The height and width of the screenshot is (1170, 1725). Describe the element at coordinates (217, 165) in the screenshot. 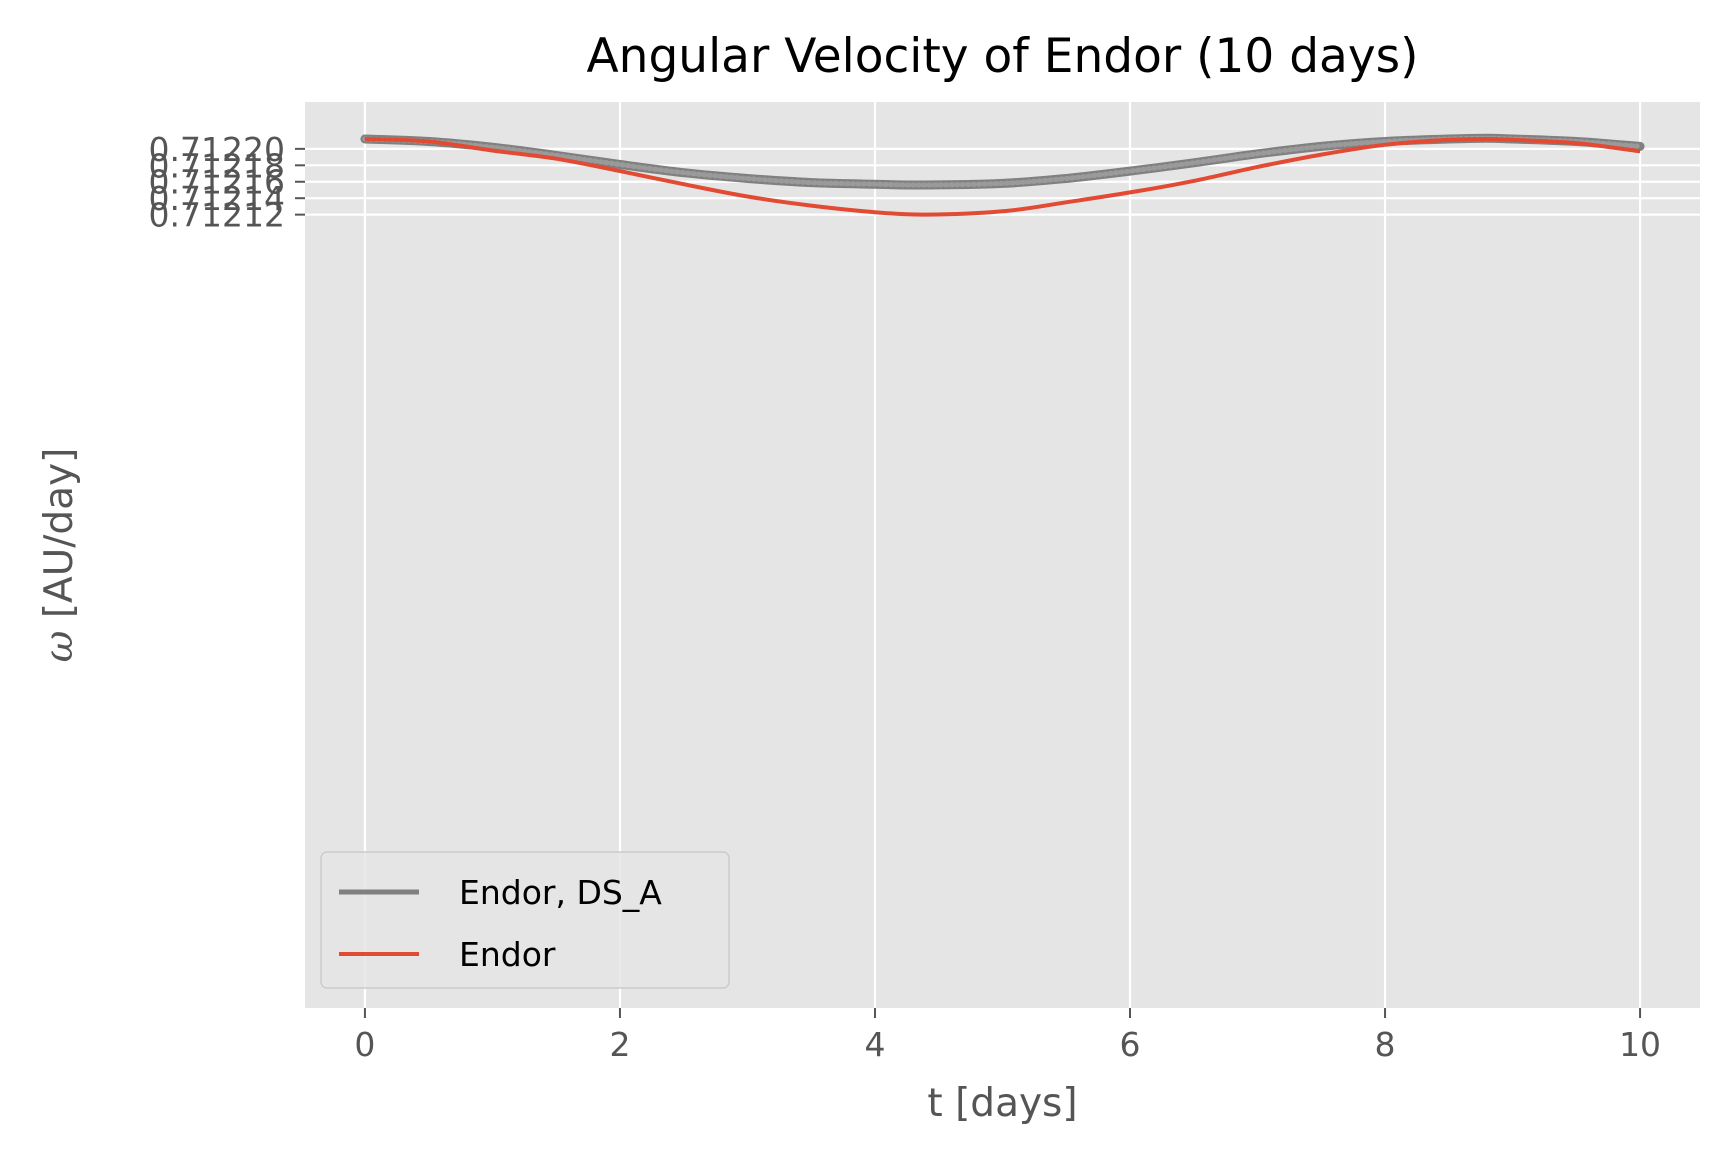

I see `y-tick-label: 0.71218` at that location.